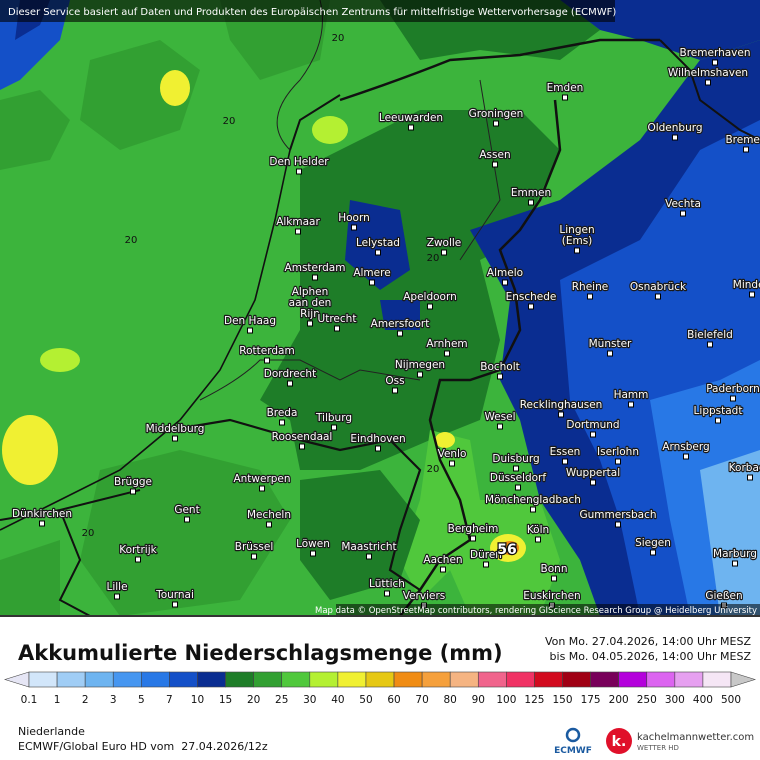 This screenshot has height=760, width=760. What do you see at coordinates (551, 596) in the screenshot?
I see `city-label: Euskirchen` at bounding box center [551, 596].